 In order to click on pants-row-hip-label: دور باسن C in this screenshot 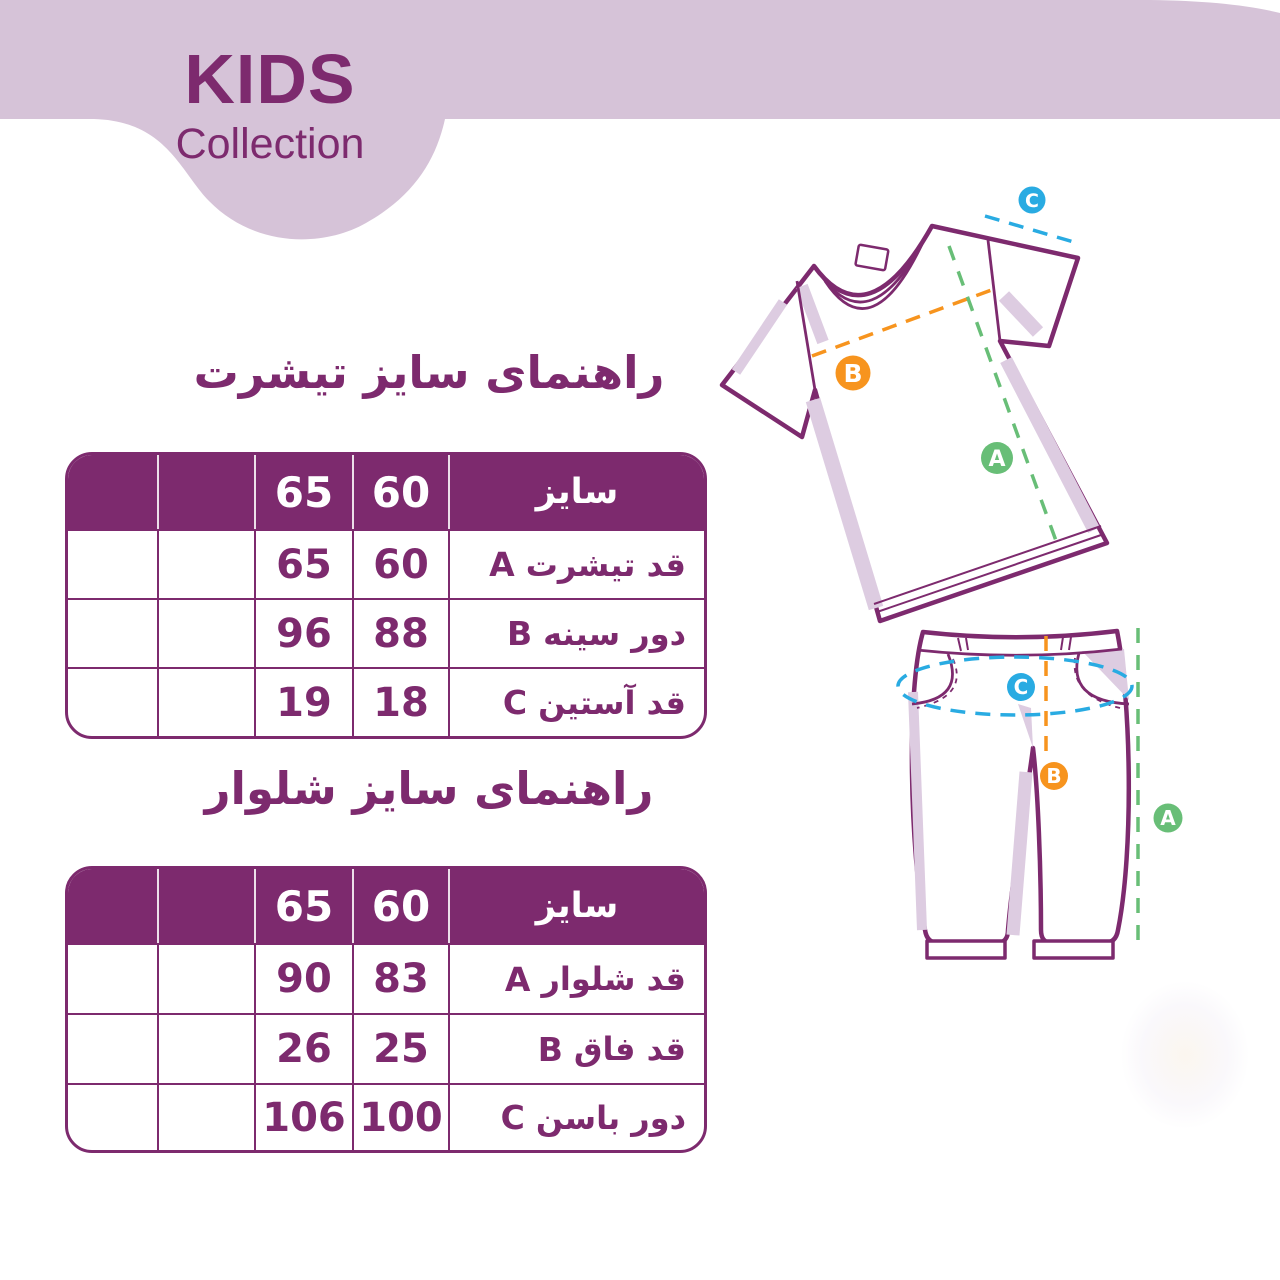, I will do `click(577, 1116)`.